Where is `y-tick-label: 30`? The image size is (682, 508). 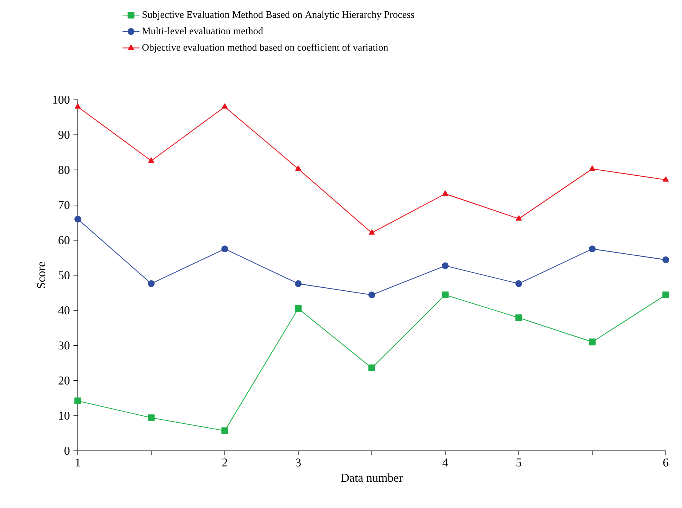 y-tick-label: 30 is located at coordinates (64, 346).